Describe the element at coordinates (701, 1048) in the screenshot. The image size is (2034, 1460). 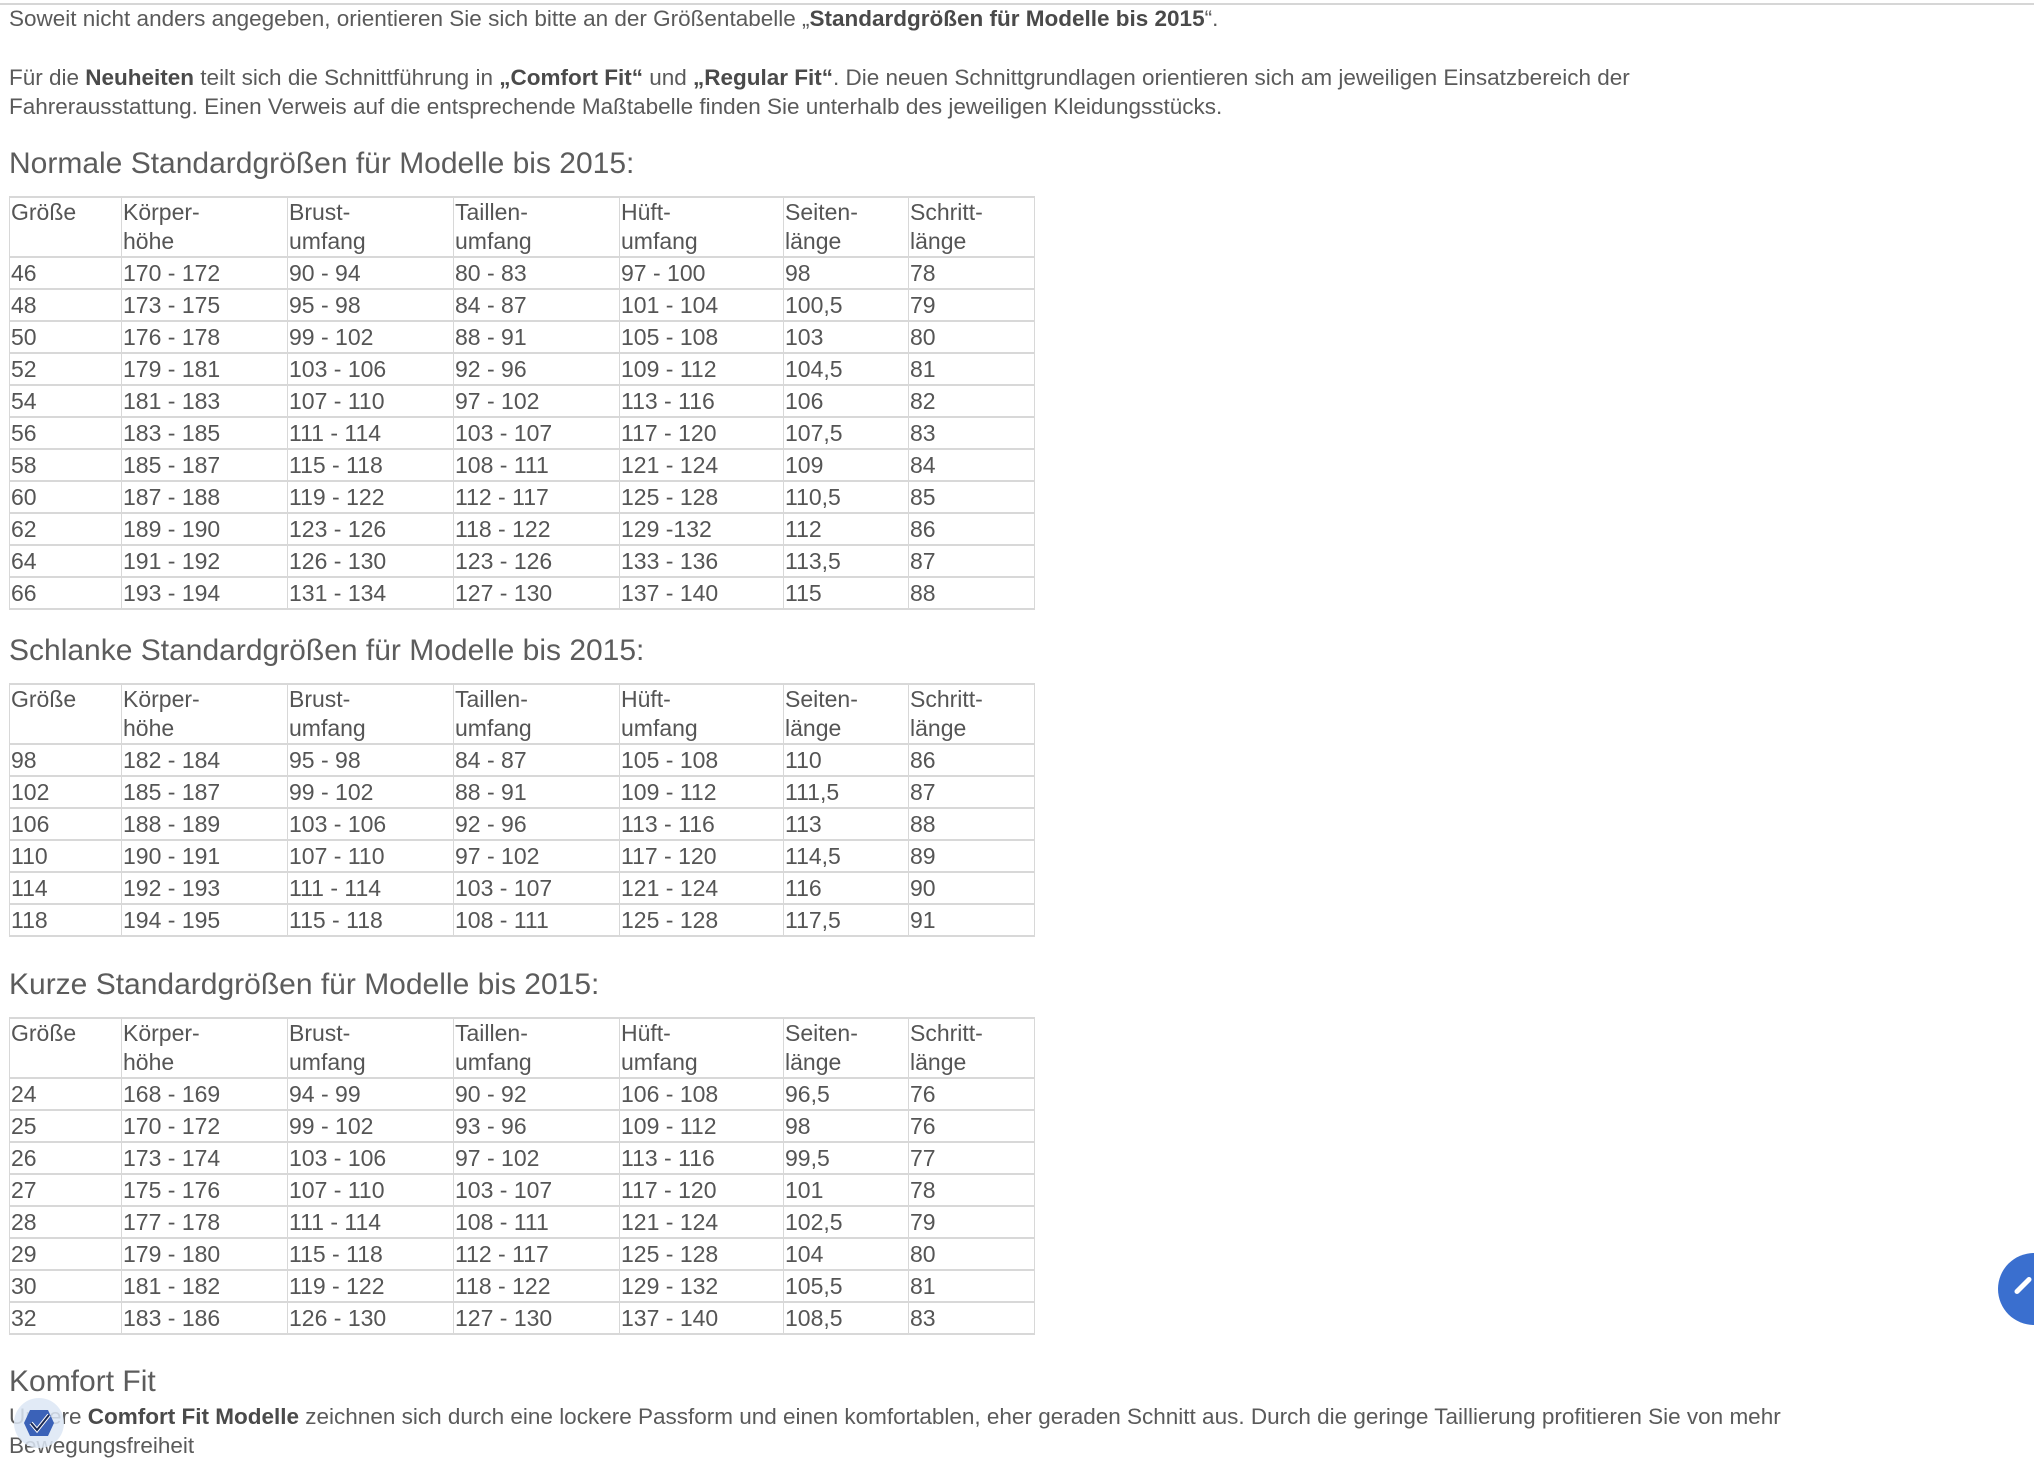
I see `column-header: Hüft-umfang` at that location.